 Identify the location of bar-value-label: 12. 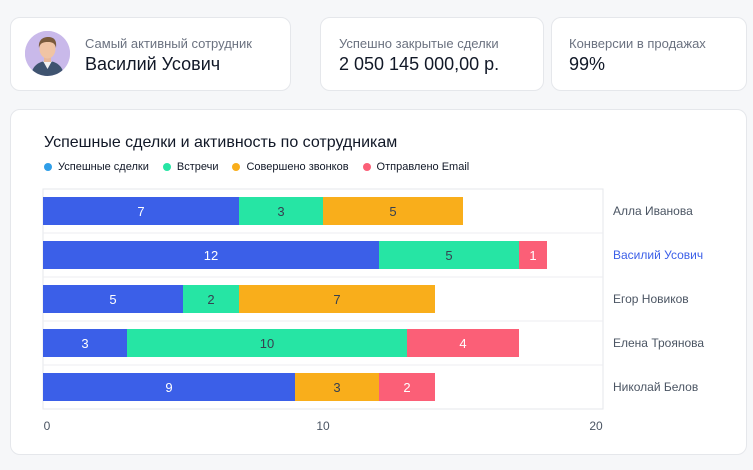
(211, 255).